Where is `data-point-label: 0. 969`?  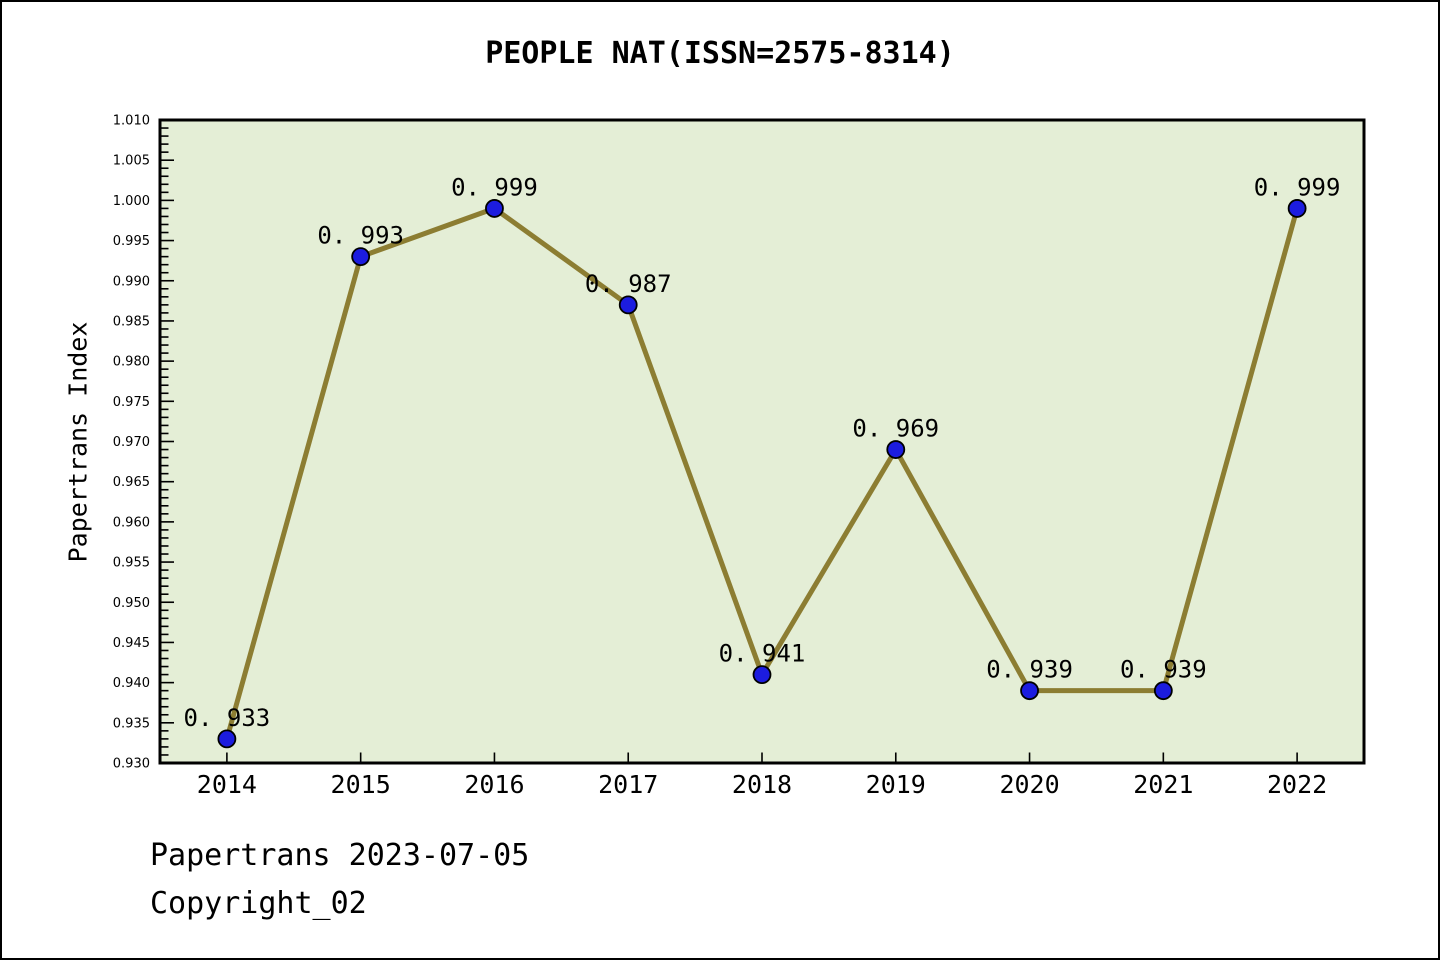
data-point-label: 0. 969 is located at coordinates (895, 429).